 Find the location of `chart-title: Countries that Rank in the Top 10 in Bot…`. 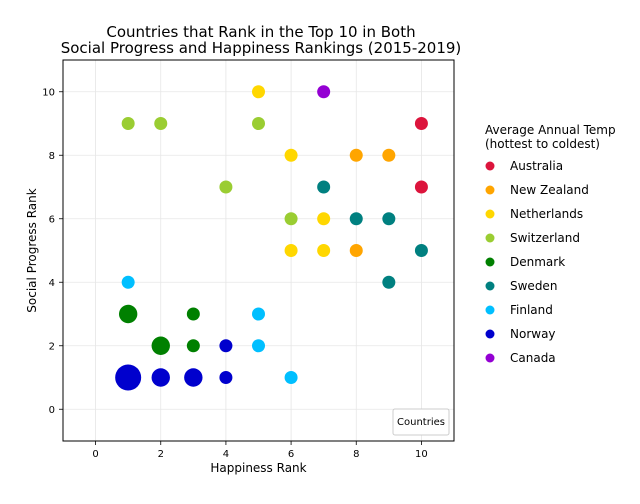

chart-title: Countries that Rank in the Top 10 in Bot… is located at coordinates (261, 40).